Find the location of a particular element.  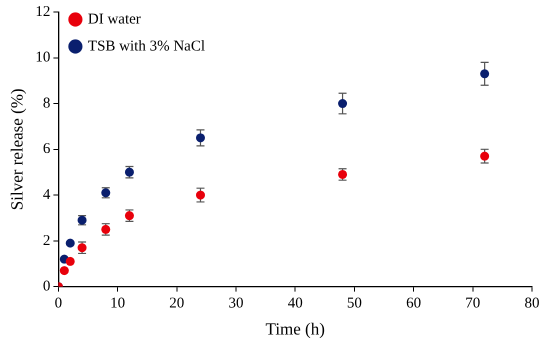

y-axis-title: Silver release (%) is located at coordinates (17, 149).